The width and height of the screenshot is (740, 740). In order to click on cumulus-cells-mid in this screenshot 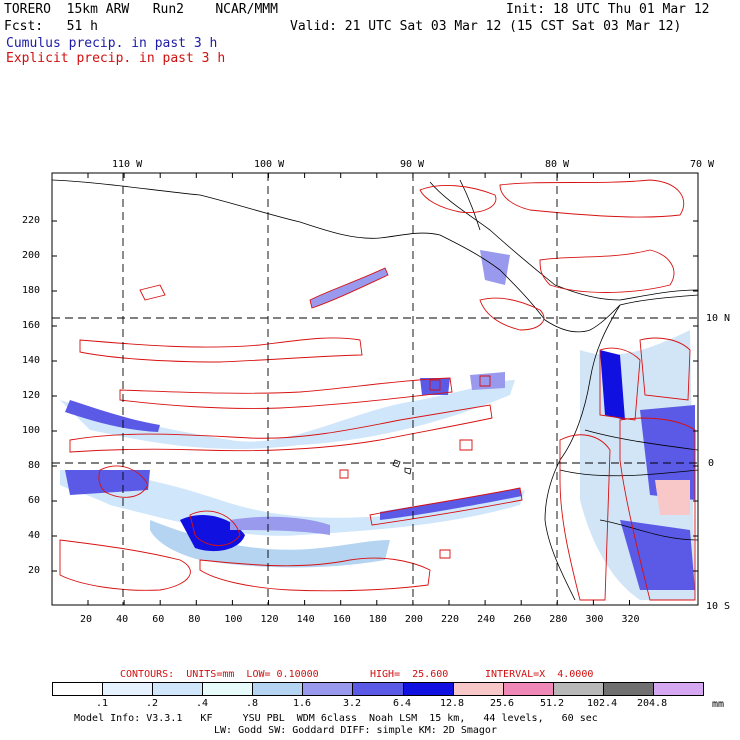, I will do `click(435, 386)`.